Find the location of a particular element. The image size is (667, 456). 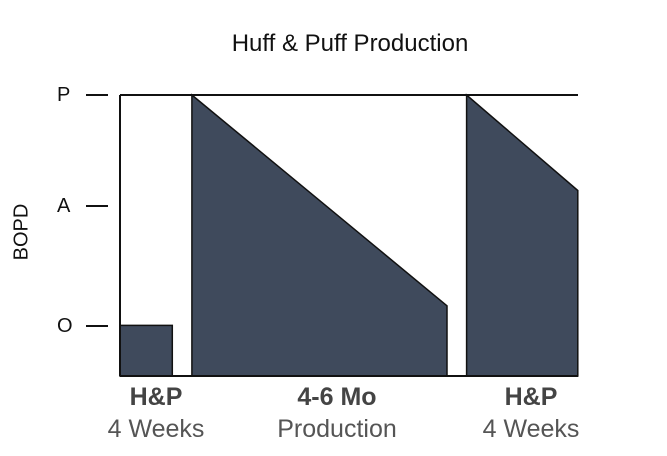

phase-label-production: 4-6 Mo Production is located at coordinates (337, 414).